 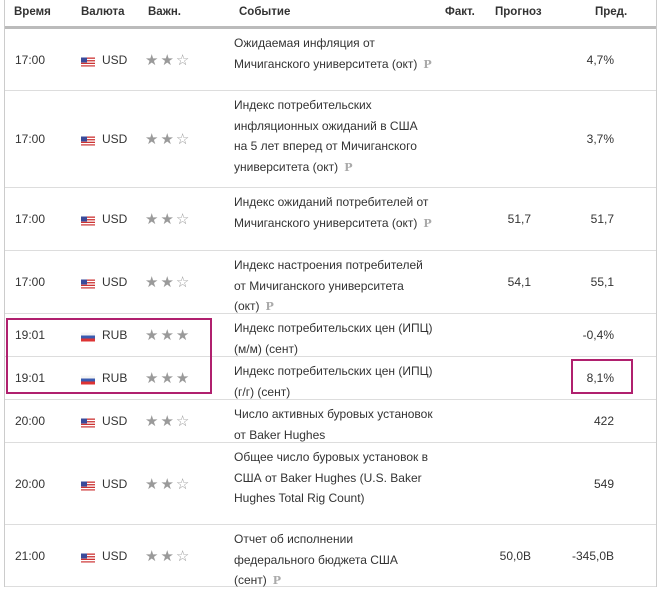 I want to click on highlight-box-previous-value, so click(x=602, y=376).